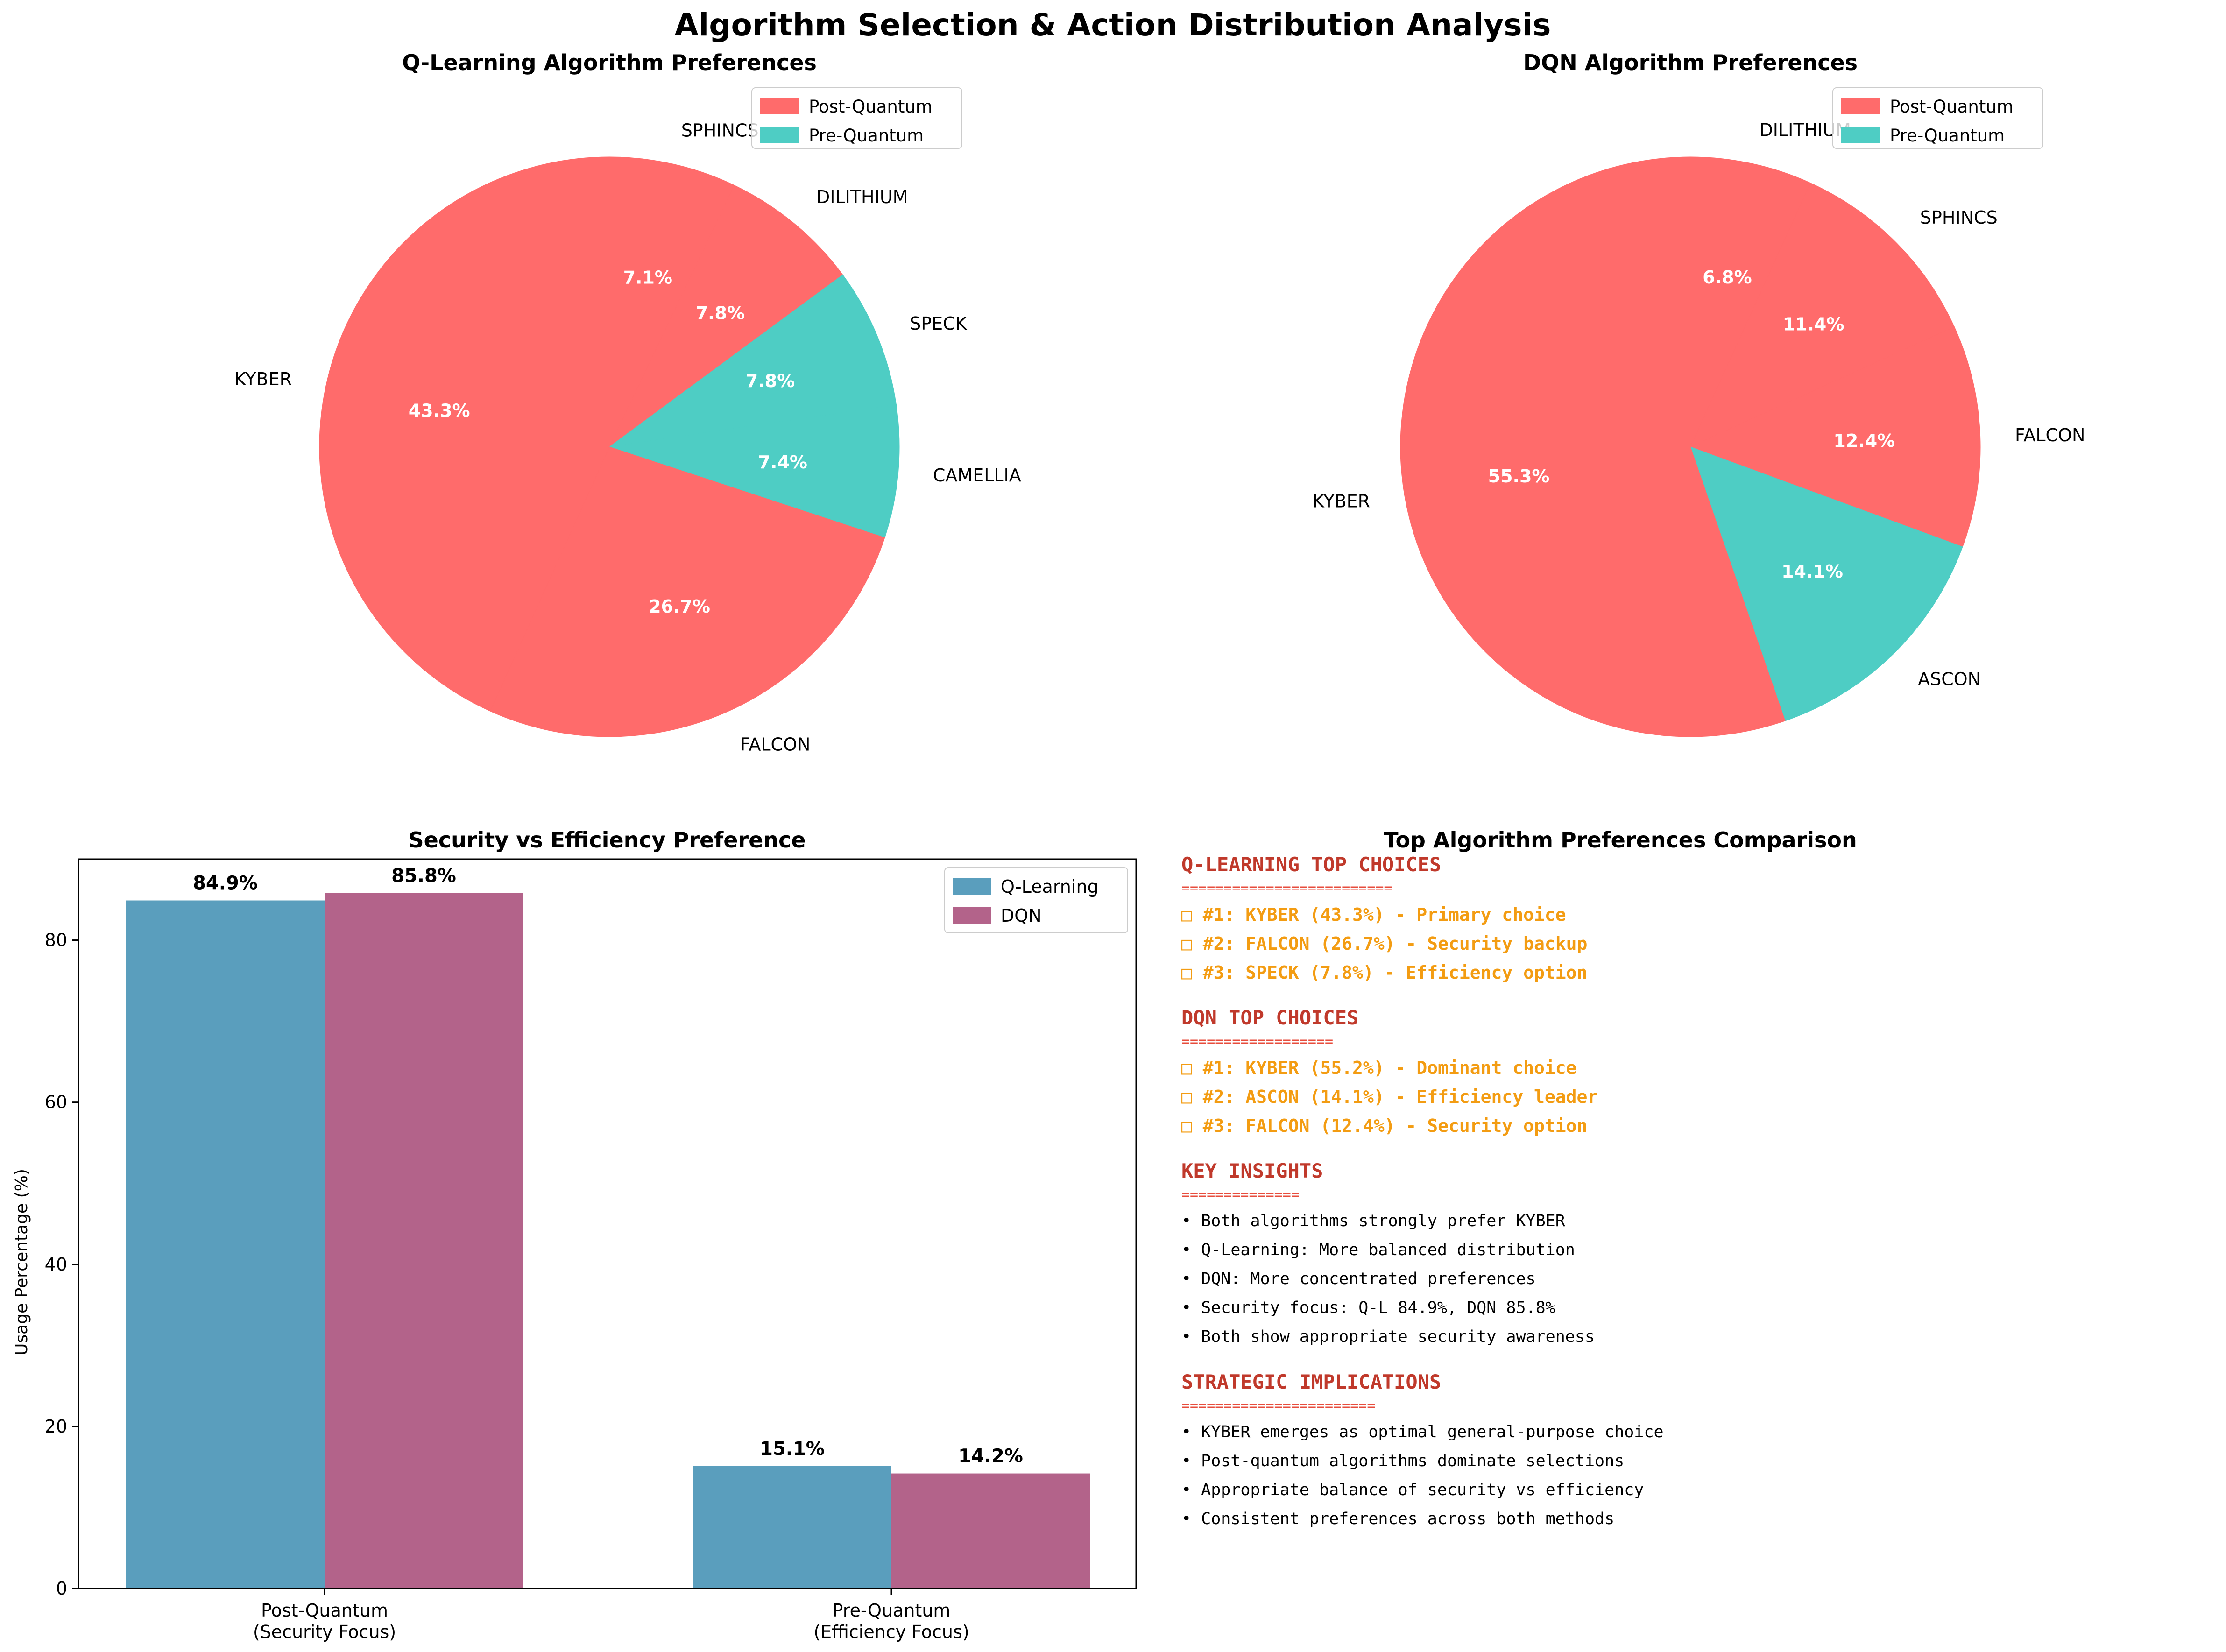 The width and height of the screenshot is (2226, 1652). Describe the element at coordinates (324, 1621) in the screenshot. I see `x-tick-label-post-quantum: Post-Quantum (Security Focus)` at that location.